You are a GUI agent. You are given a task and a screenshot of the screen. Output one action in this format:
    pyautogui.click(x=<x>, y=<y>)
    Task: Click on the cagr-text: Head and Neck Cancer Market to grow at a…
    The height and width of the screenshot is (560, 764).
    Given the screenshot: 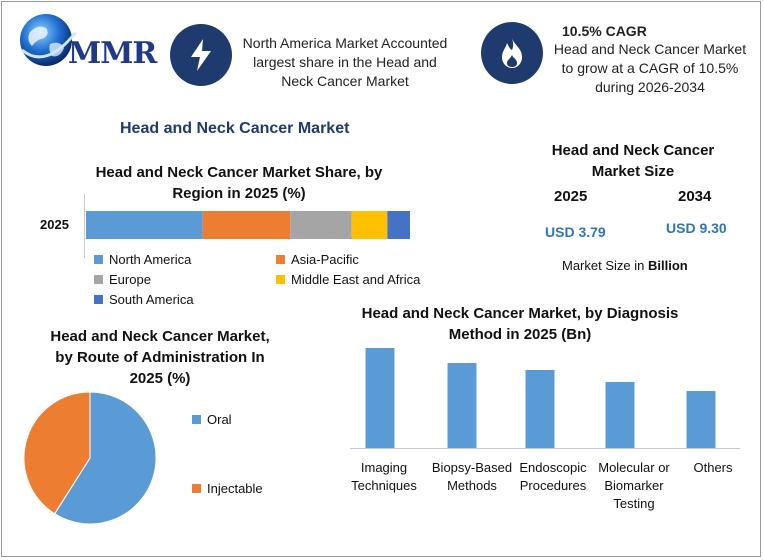 What is the action you would take?
    pyautogui.click(x=650, y=68)
    